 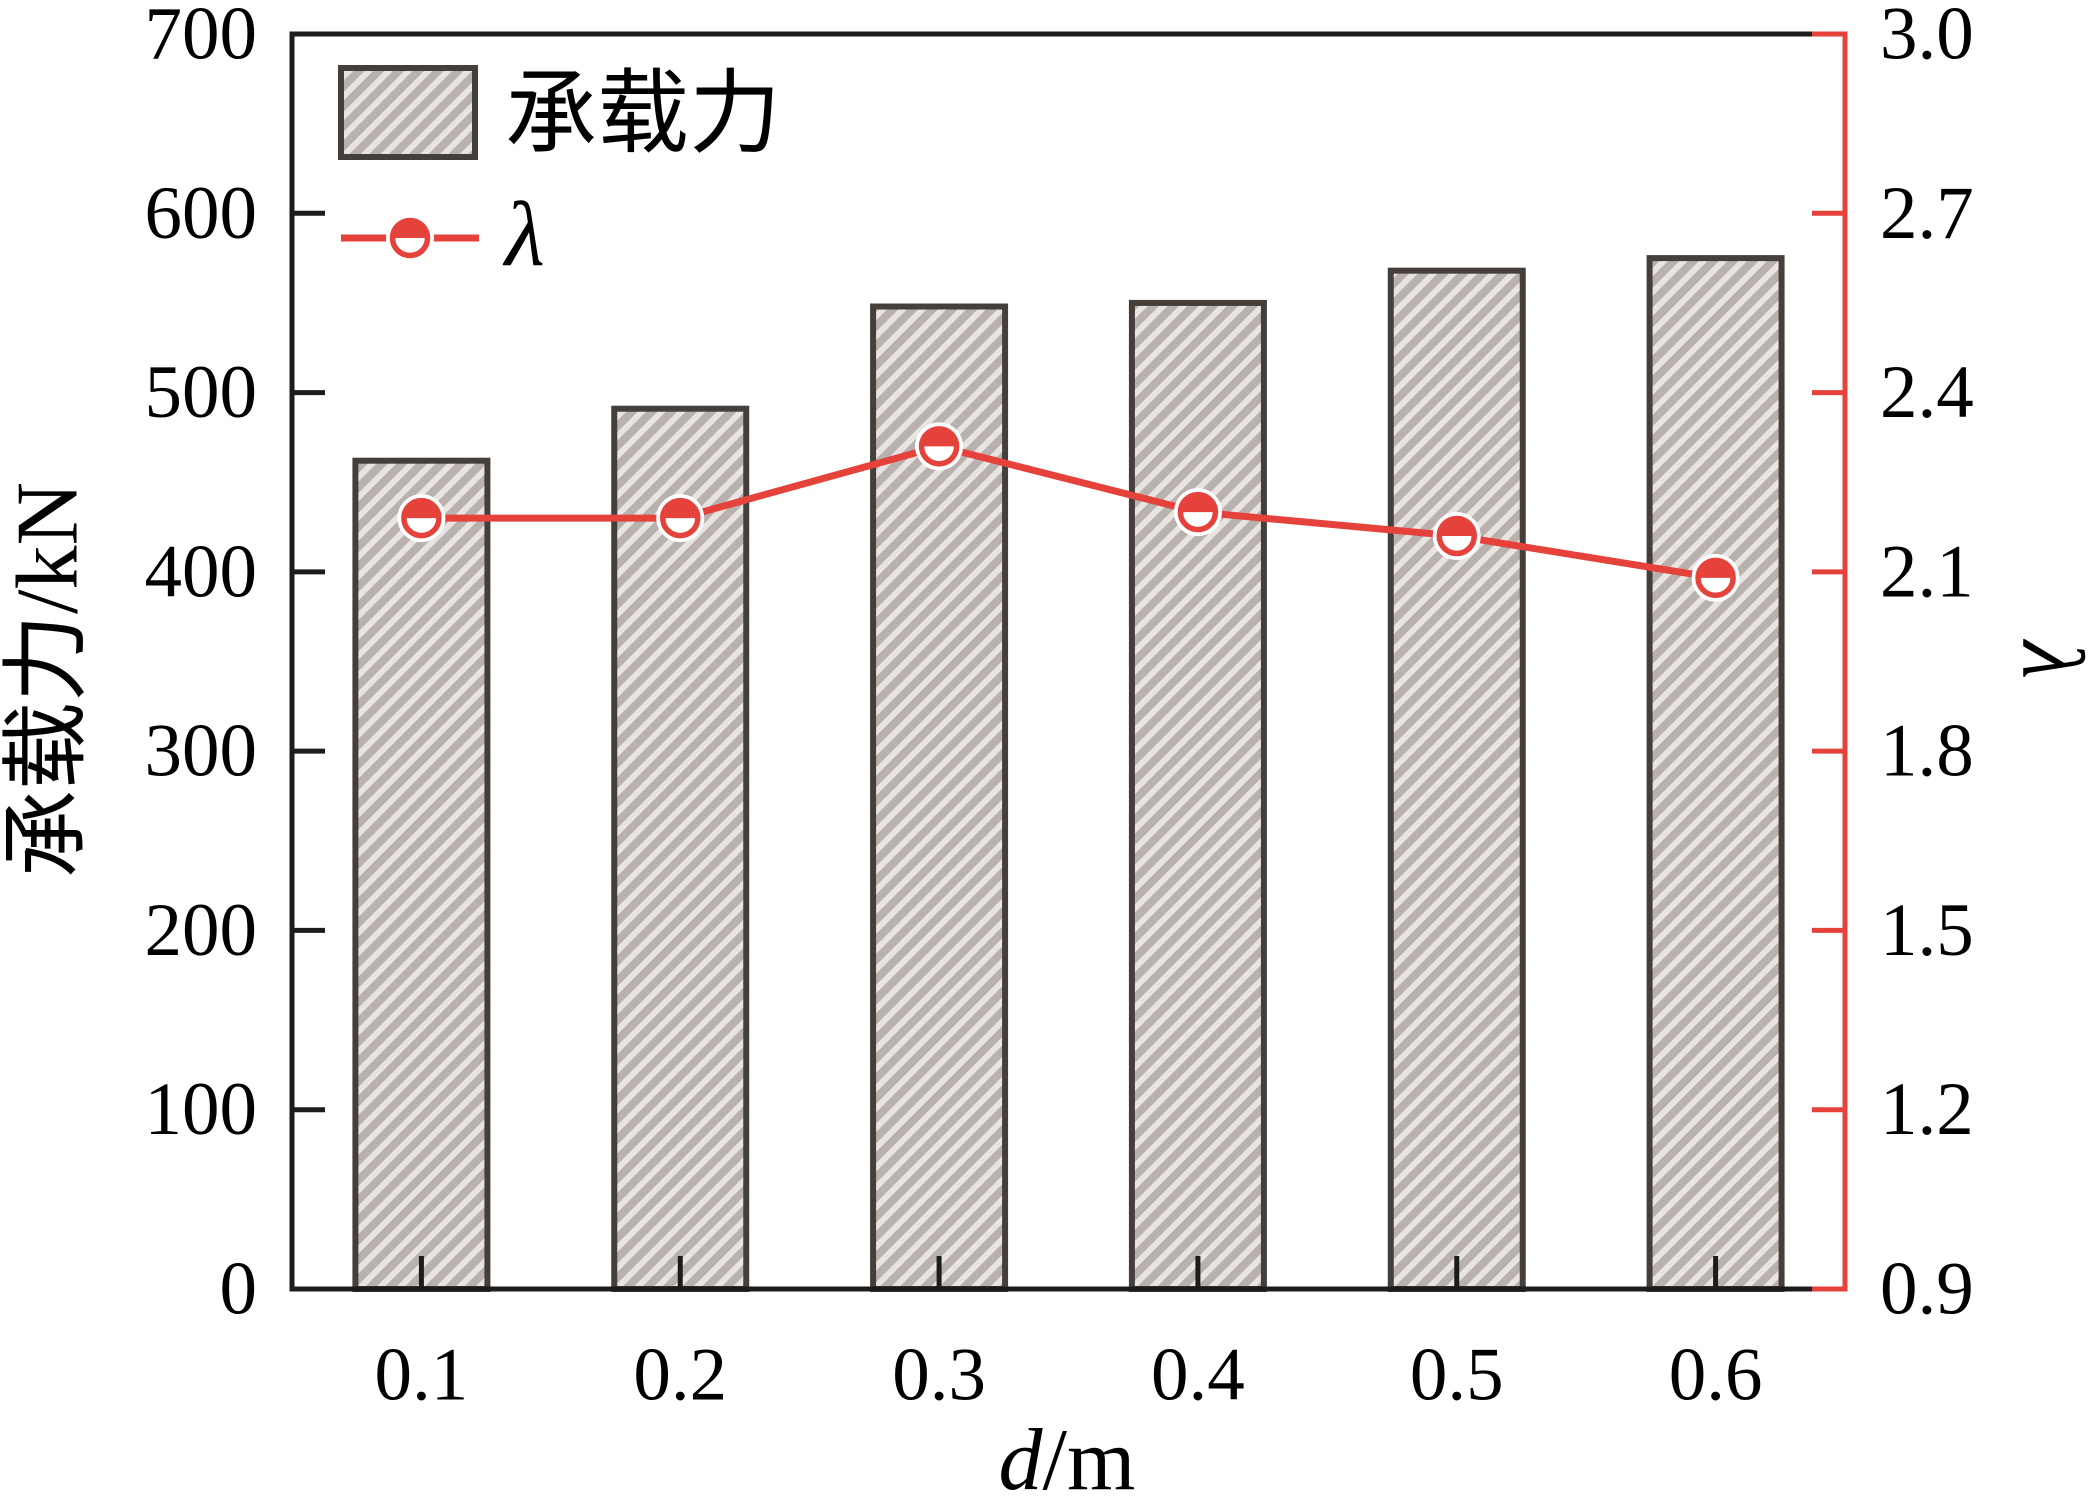 I want to click on lambda-line-series, so click(x=1068, y=512).